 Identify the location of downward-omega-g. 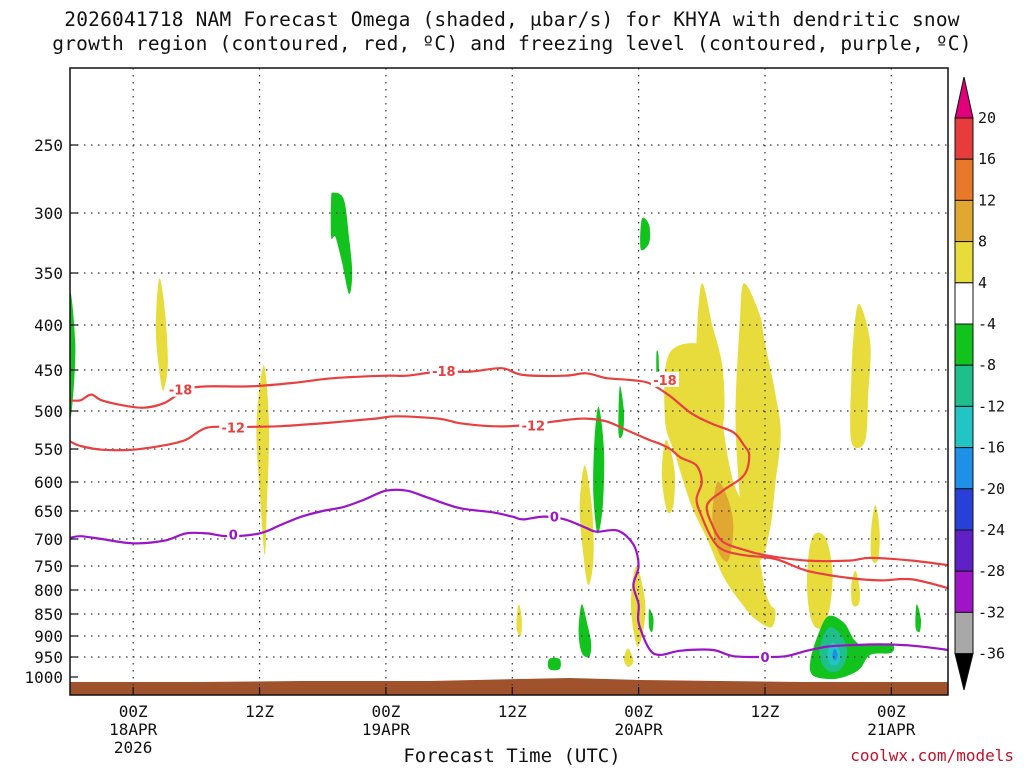
(585, 631).